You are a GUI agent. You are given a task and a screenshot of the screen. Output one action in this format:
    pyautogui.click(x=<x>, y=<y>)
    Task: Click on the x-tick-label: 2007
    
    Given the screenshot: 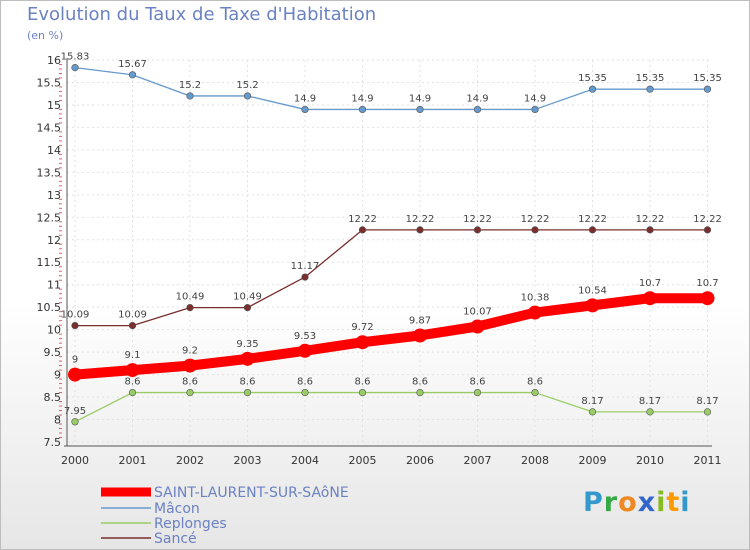 What is the action you would take?
    pyautogui.click(x=478, y=460)
    